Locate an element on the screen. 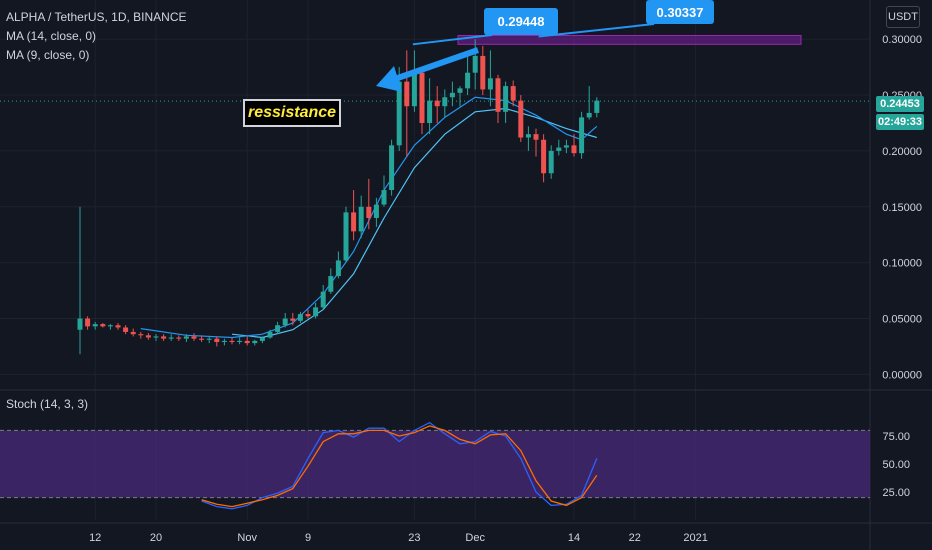  price-callout-2: 0.30337 is located at coordinates (680, 12).